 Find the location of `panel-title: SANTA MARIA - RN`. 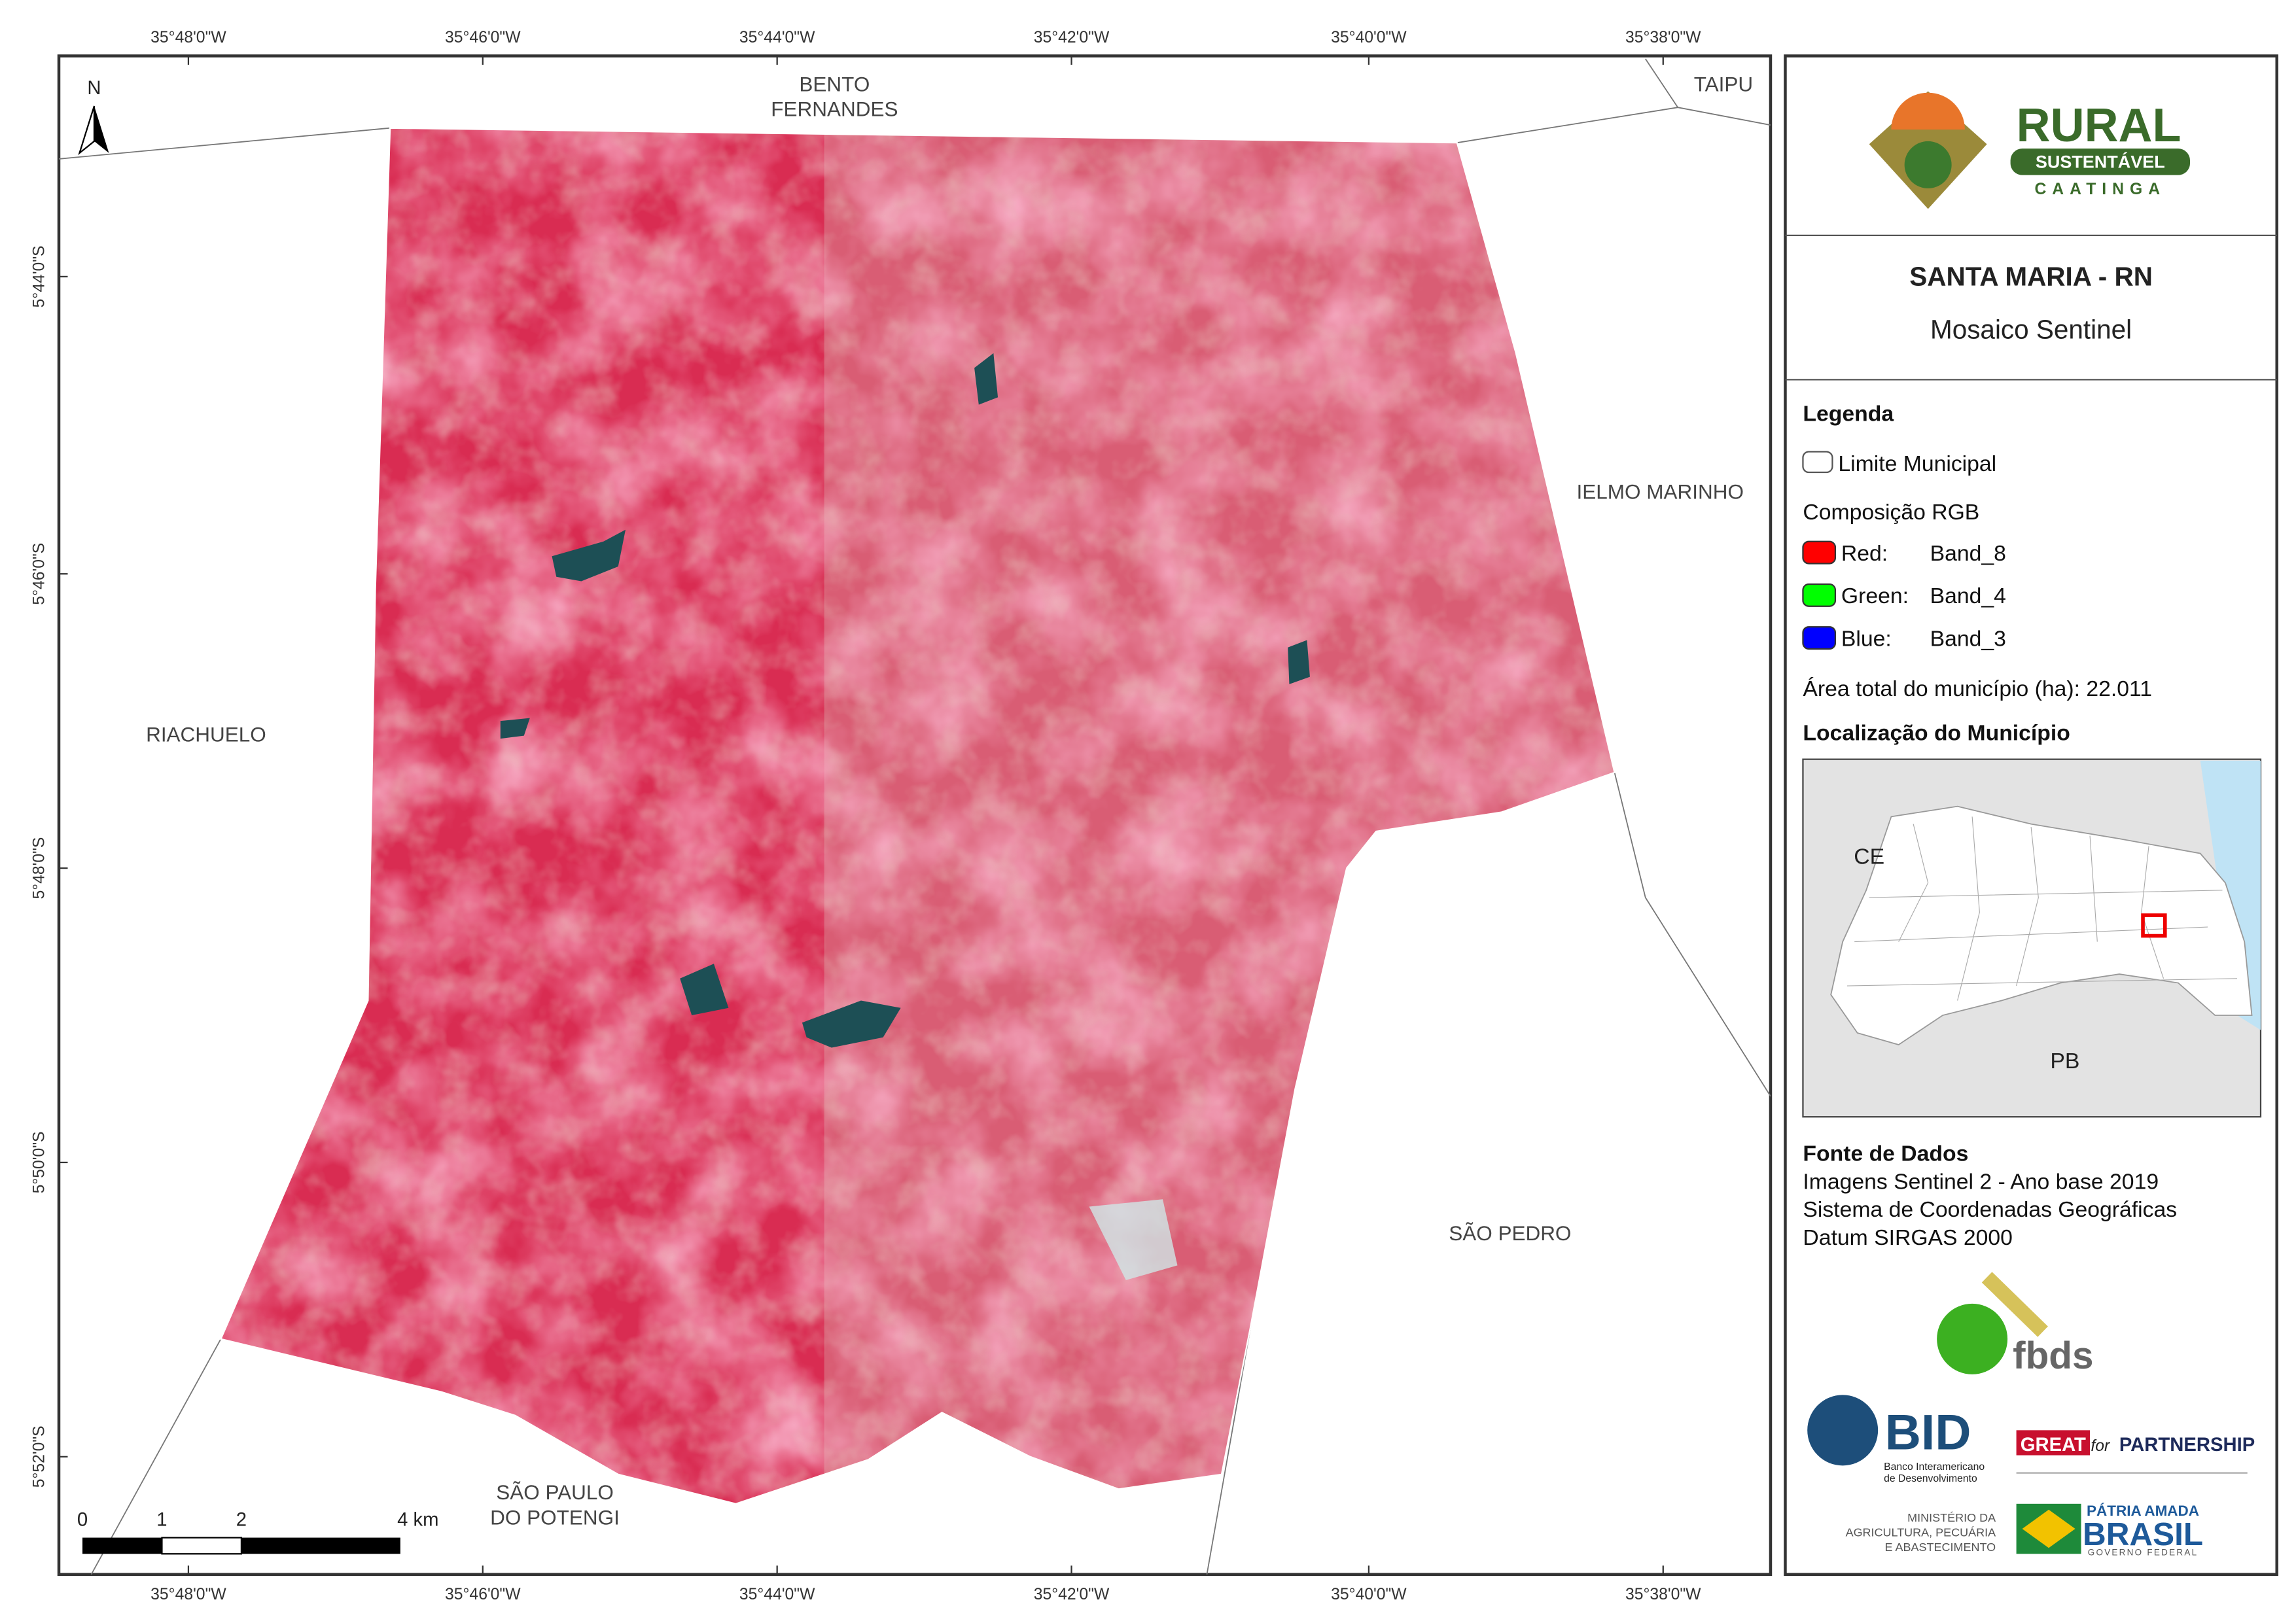

panel-title: SANTA MARIA - RN is located at coordinates (2031, 276).